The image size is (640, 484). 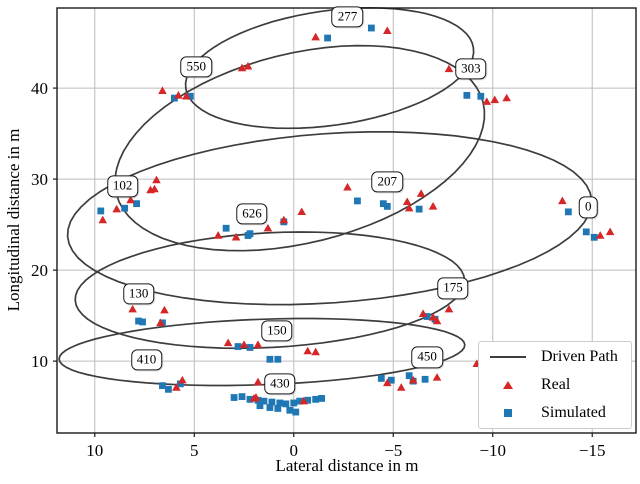 What do you see at coordinates (508, 413) in the screenshot?
I see `simulated-square-icon` at bounding box center [508, 413].